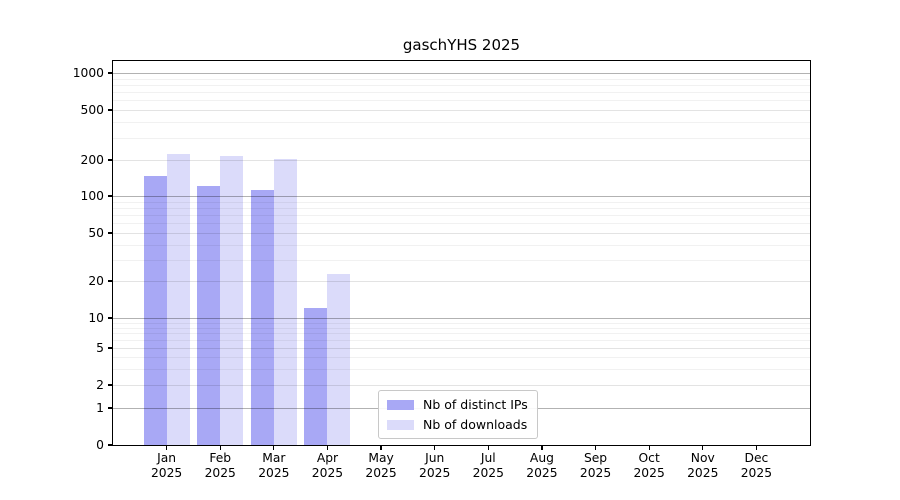 The height and width of the screenshot is (500, 900). Describe the element at coordinates (595, 458) in the screenshot. I see `x-axis-tick-label-line: Sep` at that location.